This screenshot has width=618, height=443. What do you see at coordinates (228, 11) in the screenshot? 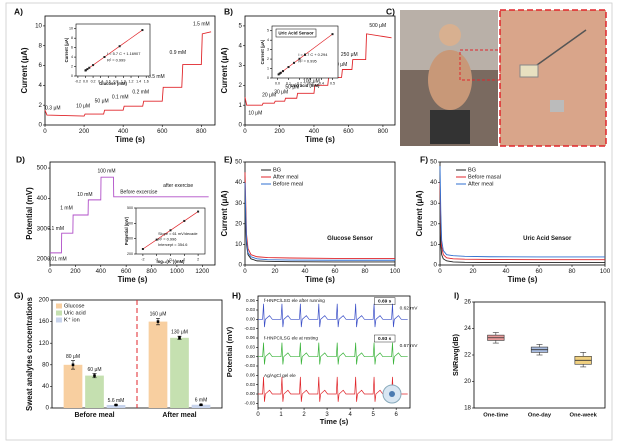
I see `panel-label: B)` at bounding box center [228, 11].